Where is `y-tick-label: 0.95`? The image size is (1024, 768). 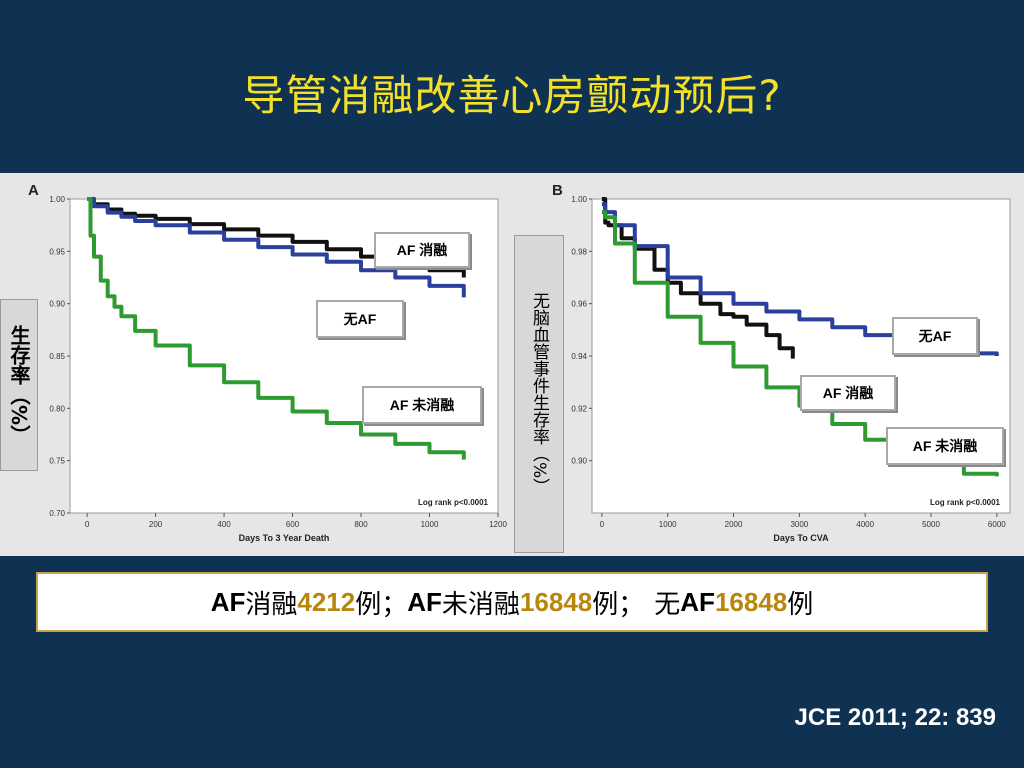
y-tick-label: 0.95 is located at coordinates (57, 251).